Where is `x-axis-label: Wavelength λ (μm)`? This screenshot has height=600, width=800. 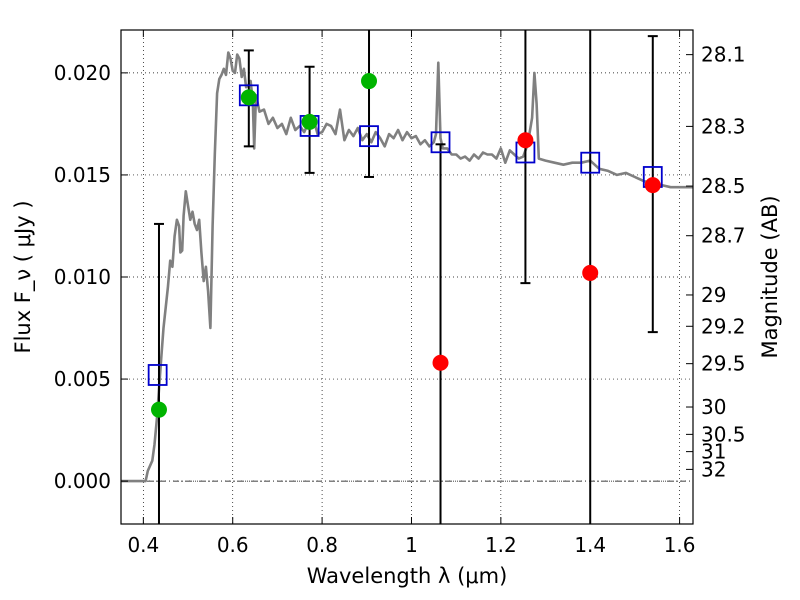
x-axis-label: Wavelength λ (μm) is located at coordinates (407, 576).